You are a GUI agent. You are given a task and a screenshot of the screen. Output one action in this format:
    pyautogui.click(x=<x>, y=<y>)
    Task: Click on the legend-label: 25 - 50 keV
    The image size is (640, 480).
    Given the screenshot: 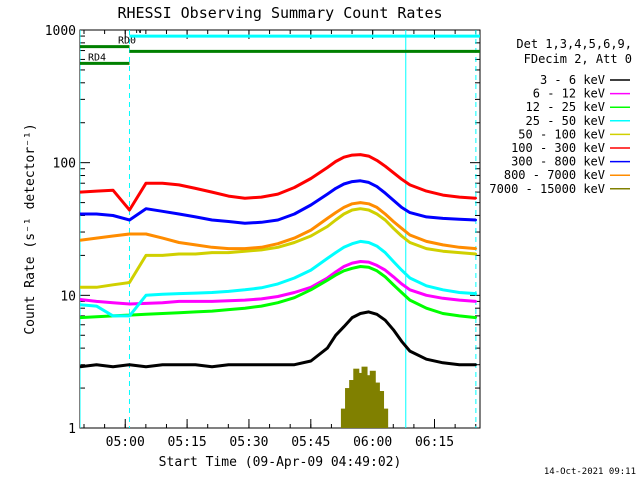 What is the action you would take?
    pyautogui.click(x=565, y=121)
    